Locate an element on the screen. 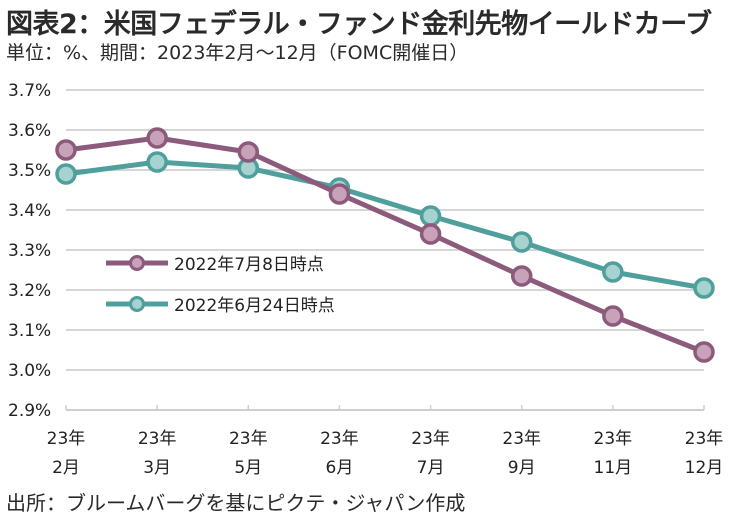 The image size is (744, 523). x-tick-label-month: 5月 is located at coordinates (248, 468).